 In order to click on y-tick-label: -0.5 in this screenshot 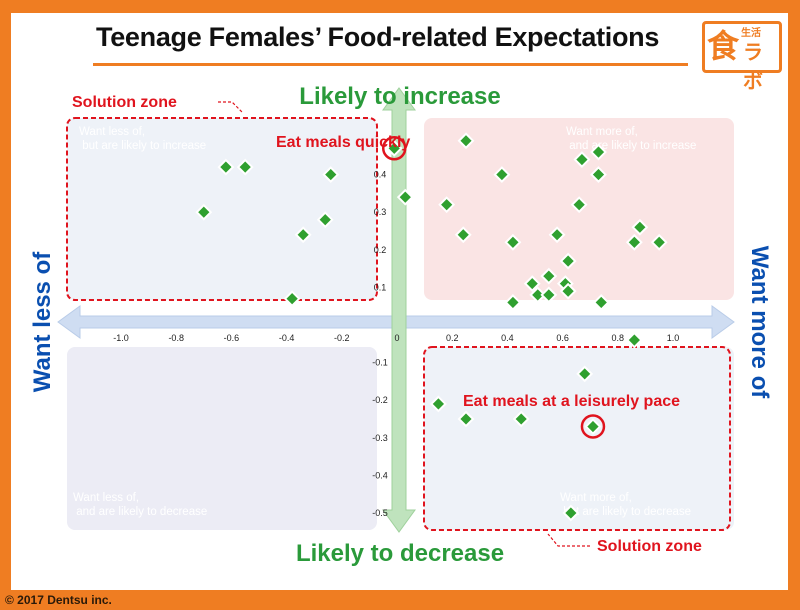, I will do `click(380, 513)`.